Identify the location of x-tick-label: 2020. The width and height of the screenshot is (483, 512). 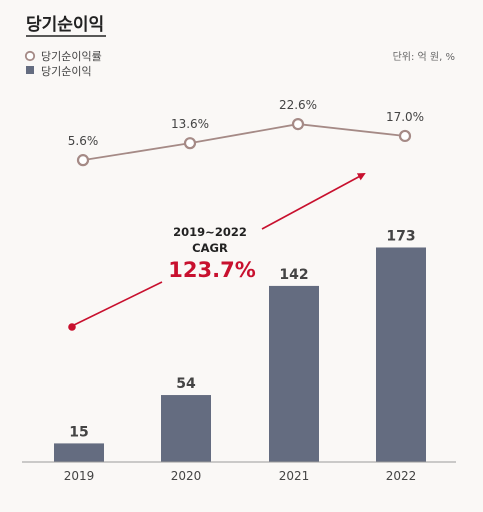
(186, 476).